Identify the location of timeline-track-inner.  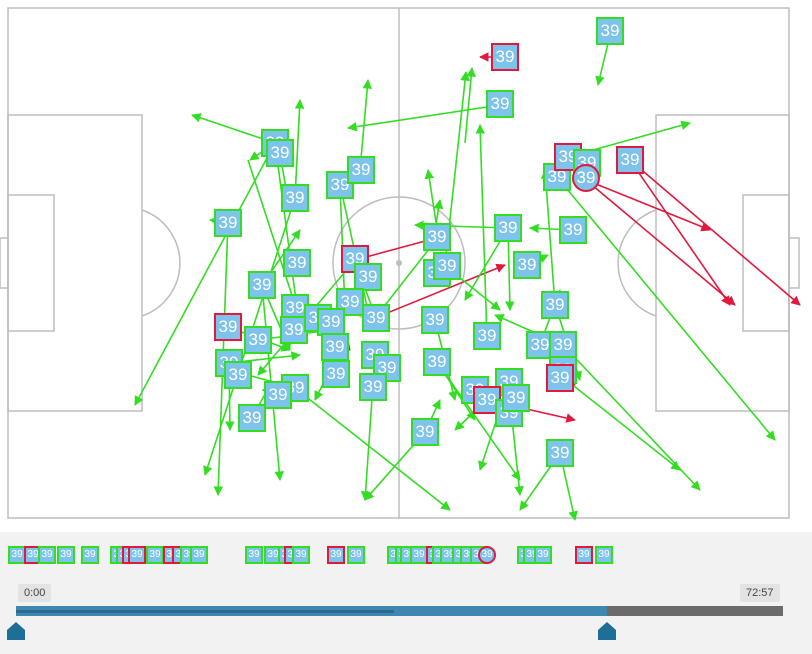
(205, 611).